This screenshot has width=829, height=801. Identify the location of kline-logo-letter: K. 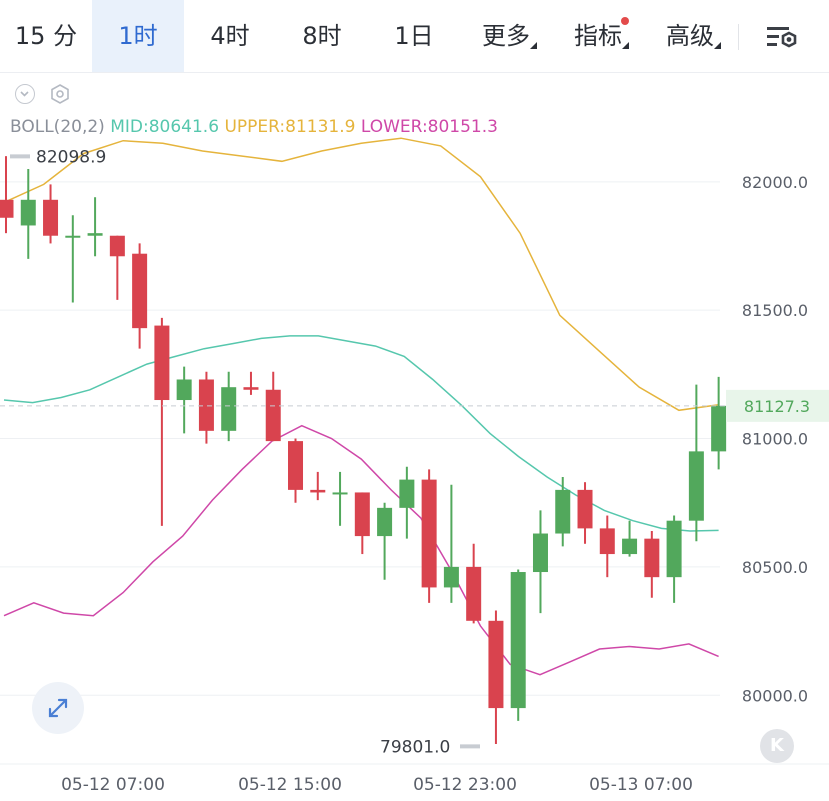
(777, 745).